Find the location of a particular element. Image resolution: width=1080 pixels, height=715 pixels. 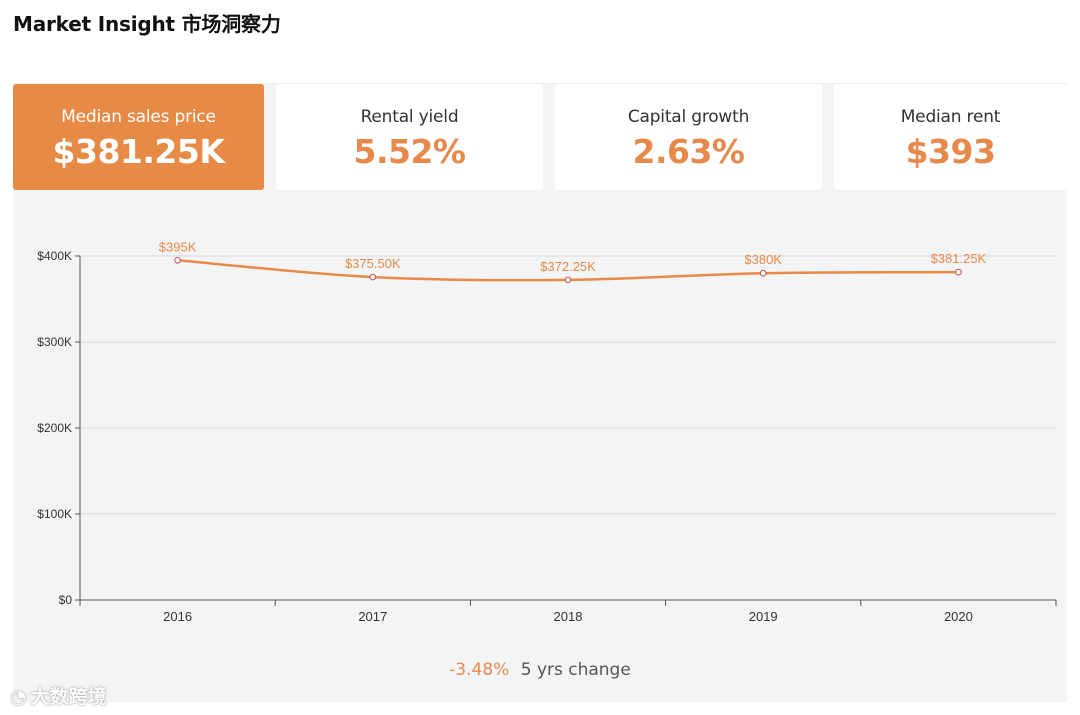

divider is located at coordinates (540, 83).